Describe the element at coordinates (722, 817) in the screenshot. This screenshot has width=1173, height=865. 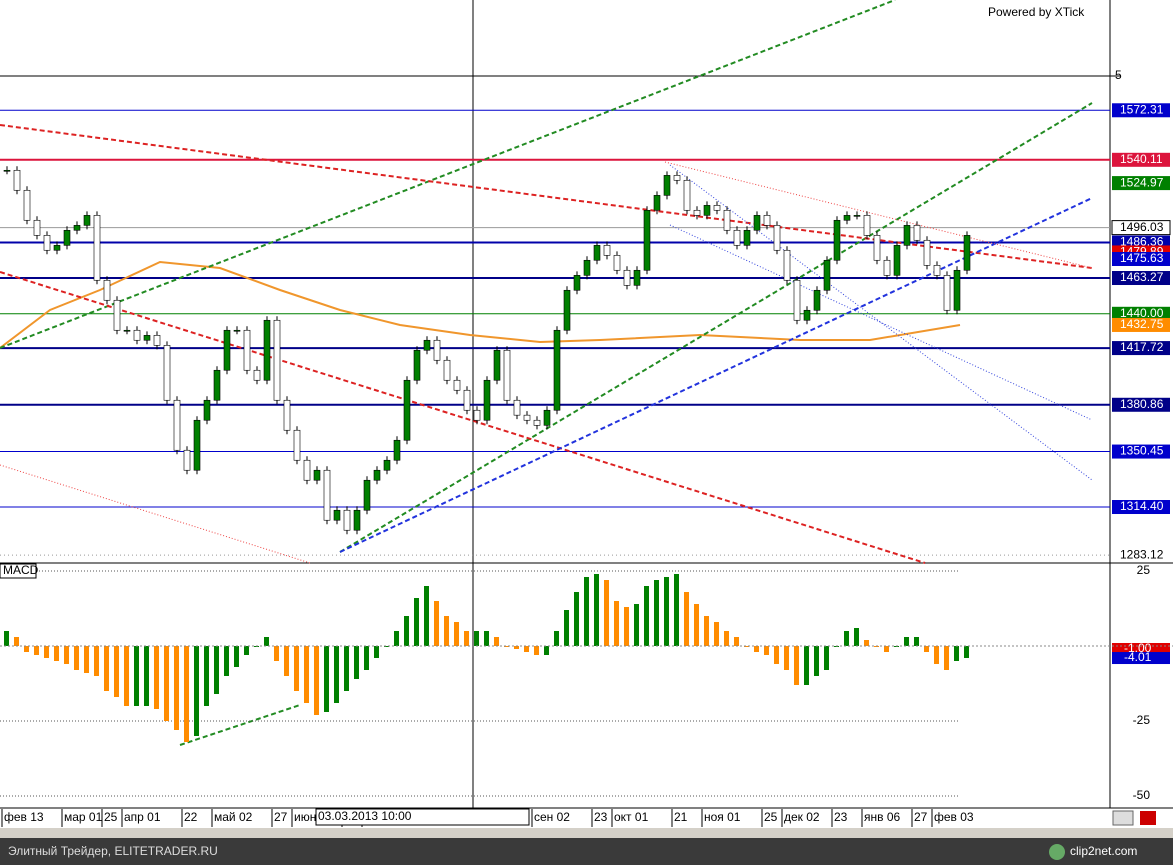
I see `x-tick-label: ноя 01` at that location.